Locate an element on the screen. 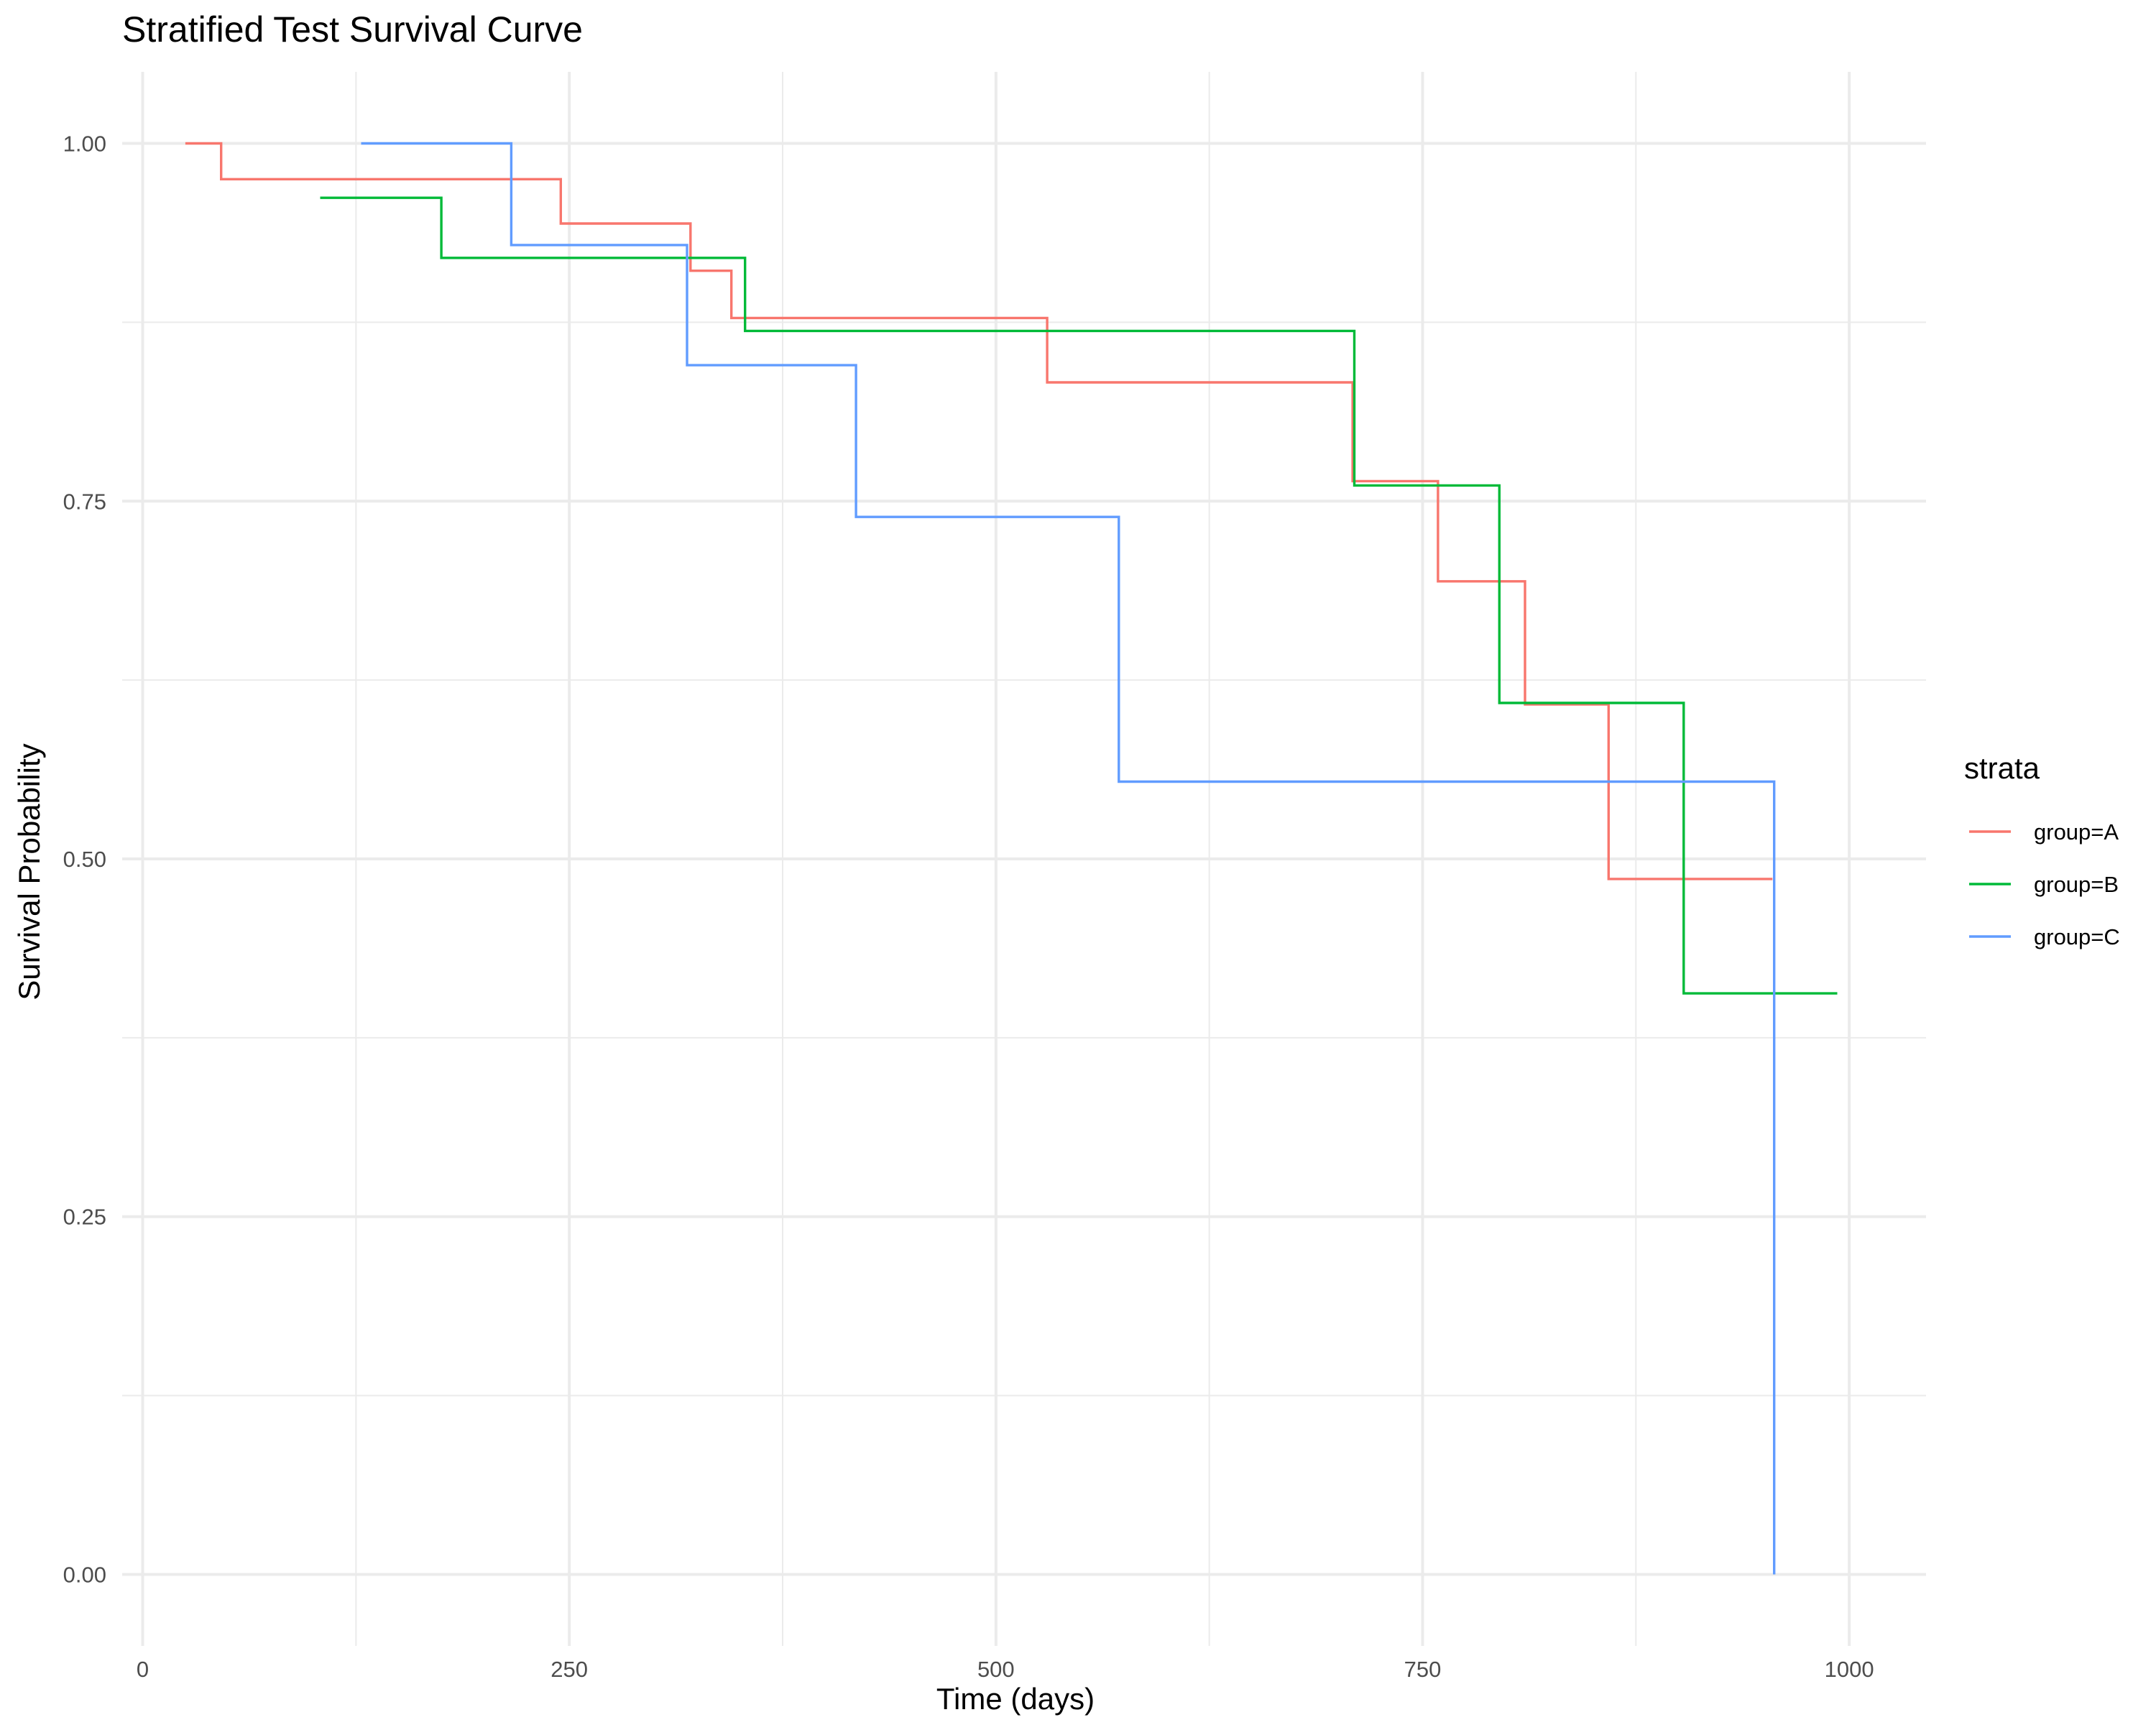 Image resolution: width=2156 pixels, height=1725 pixels. y-tick-label: 0.00 is located at coordinates (85, 1574).